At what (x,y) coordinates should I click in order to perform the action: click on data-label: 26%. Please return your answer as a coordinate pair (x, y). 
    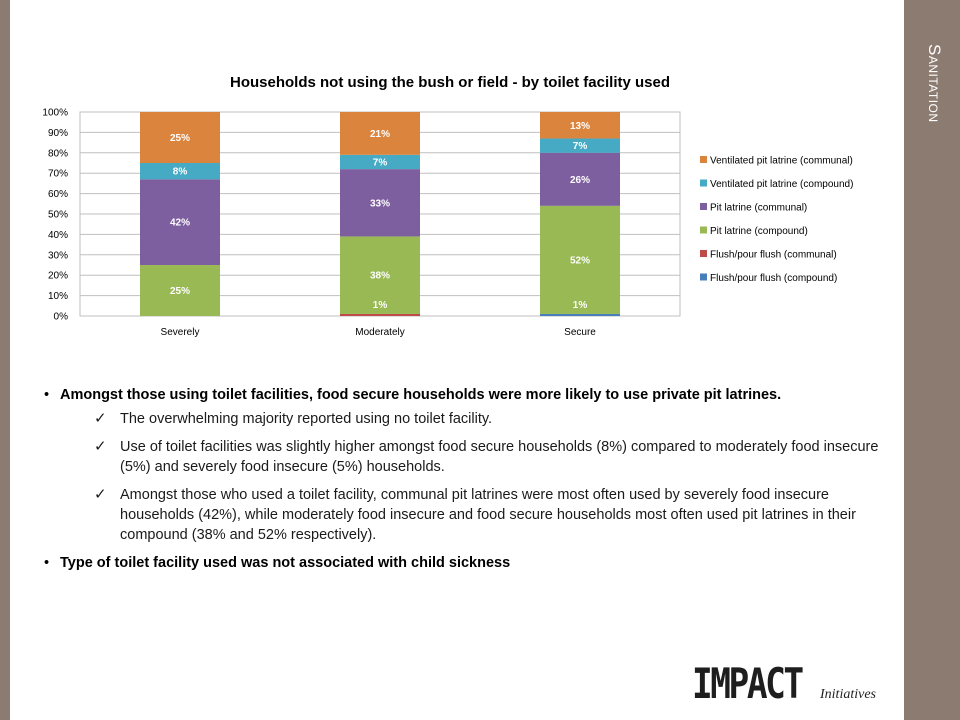
    Looking at the image, I should click on (580, 180).